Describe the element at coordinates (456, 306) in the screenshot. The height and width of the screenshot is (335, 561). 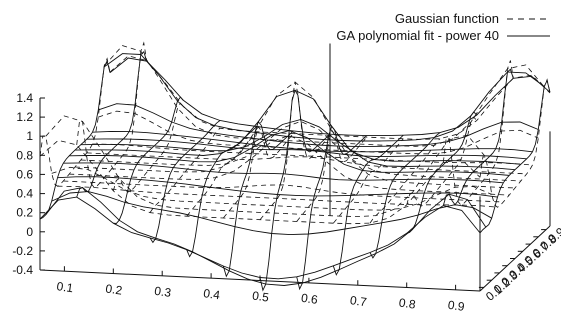
I see `x-tick-label: 0.9` at that location.